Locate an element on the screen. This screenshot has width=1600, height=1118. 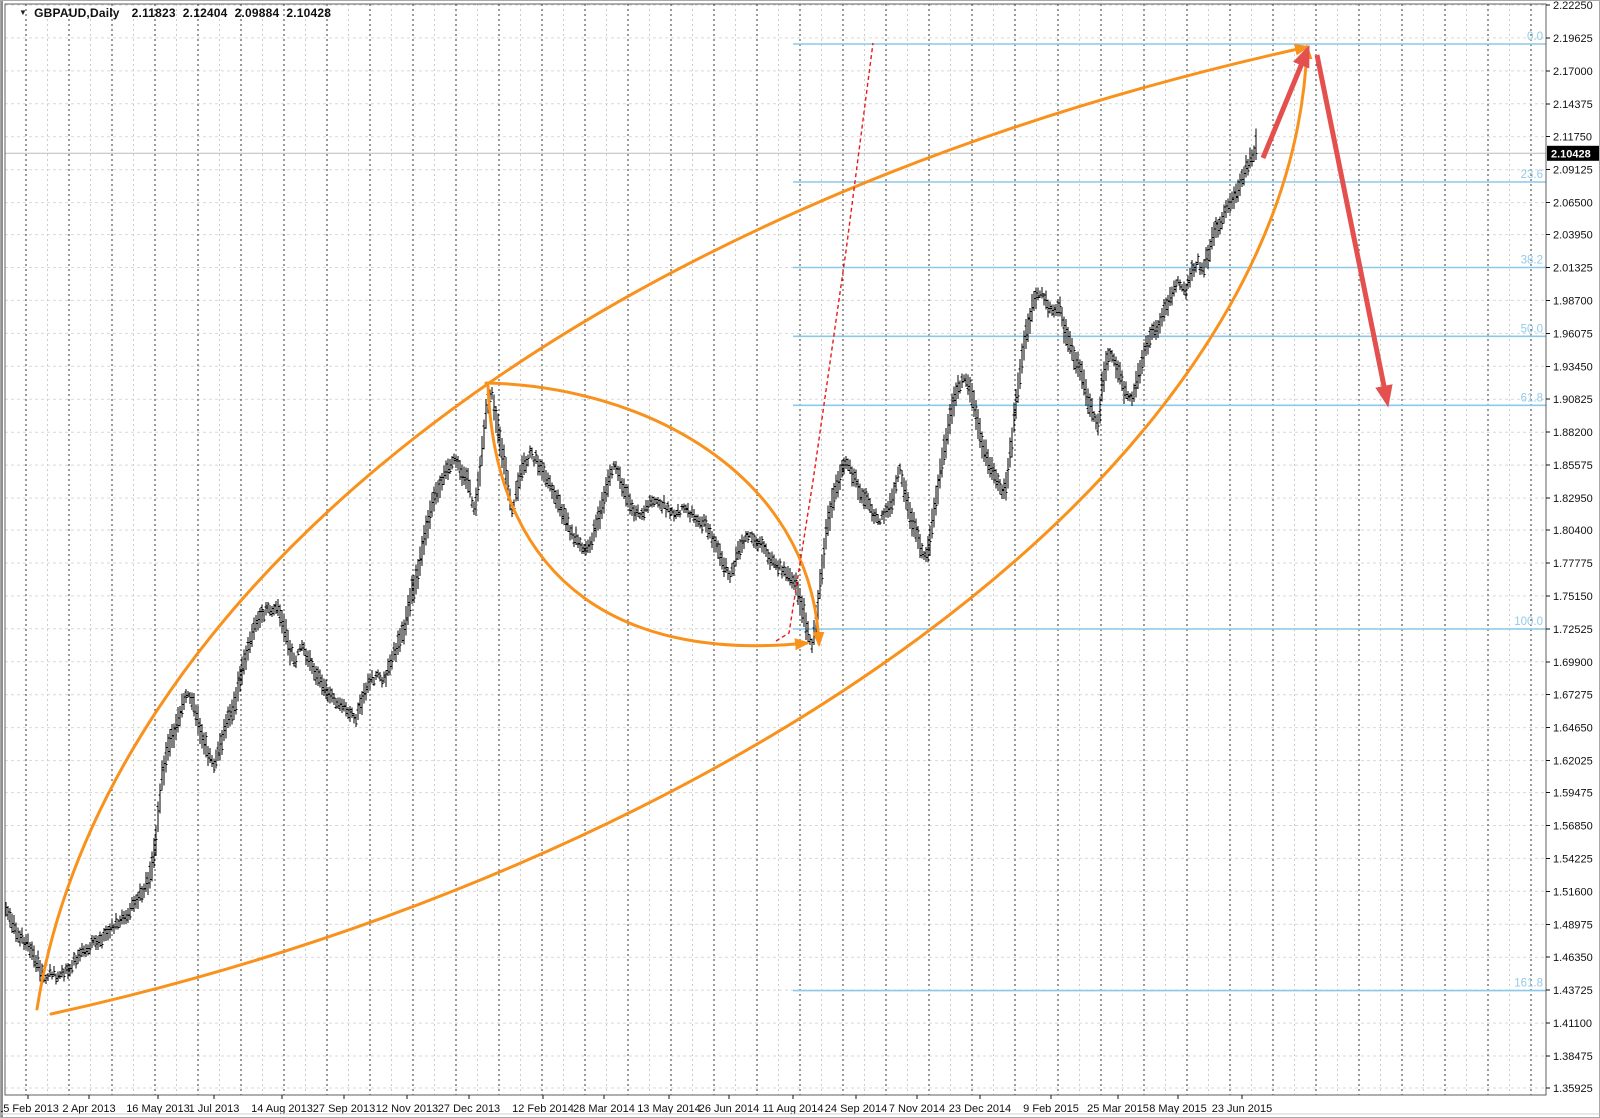
quote-high: 2.12404 is located at coordinates (205, 13).